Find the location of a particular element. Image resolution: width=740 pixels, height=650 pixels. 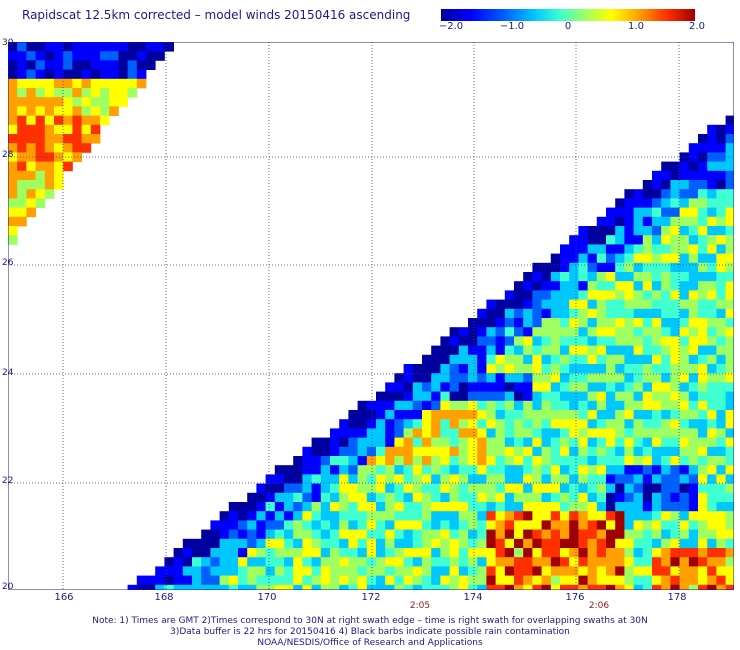

lon-label: 178 is located at coordinates (677, 597).